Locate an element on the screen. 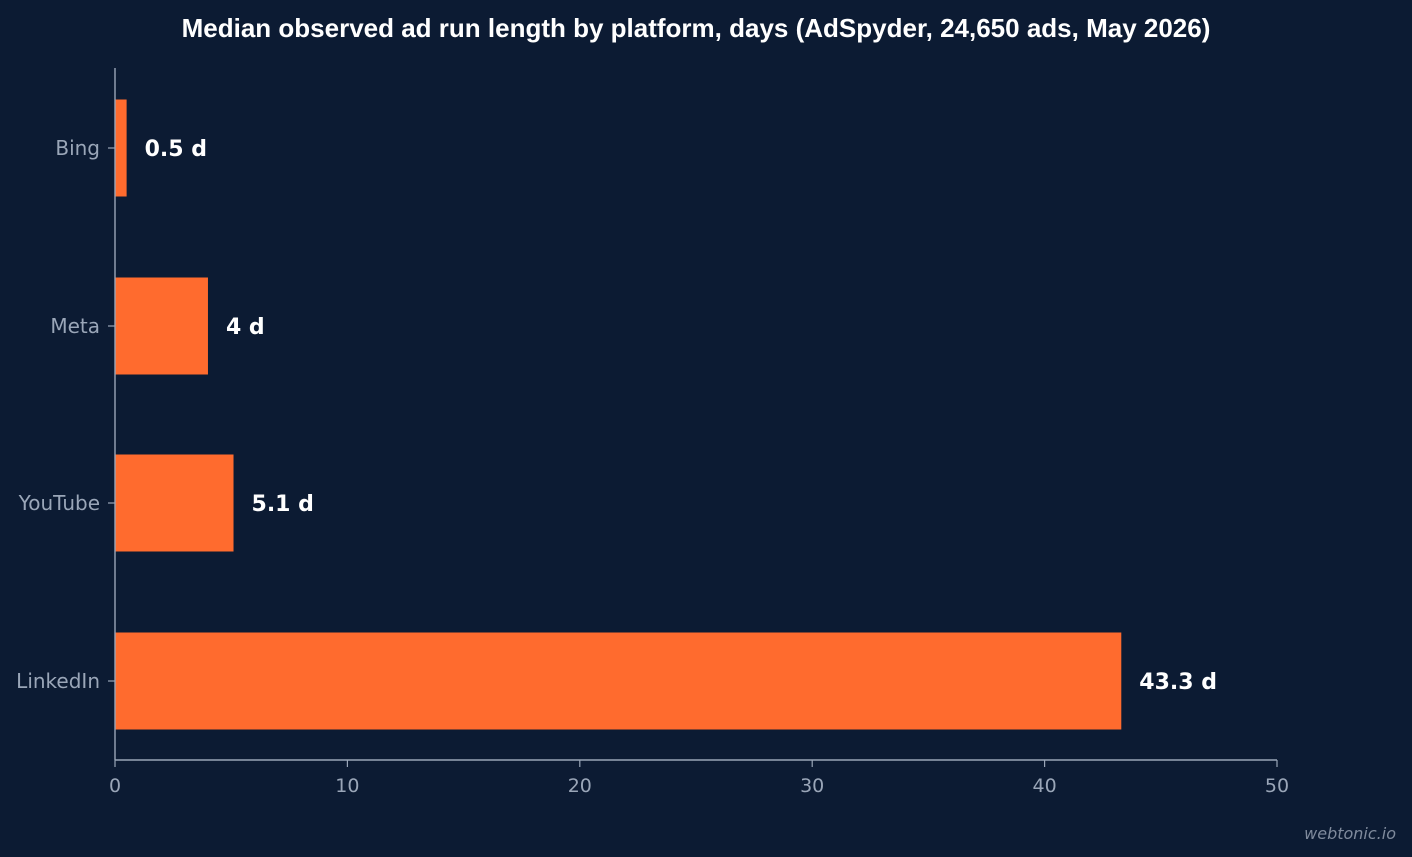 The height and width of the screenshot is (857, 1412). category-label-linkedin: LinkedIn is located at coordinates (58, 681).